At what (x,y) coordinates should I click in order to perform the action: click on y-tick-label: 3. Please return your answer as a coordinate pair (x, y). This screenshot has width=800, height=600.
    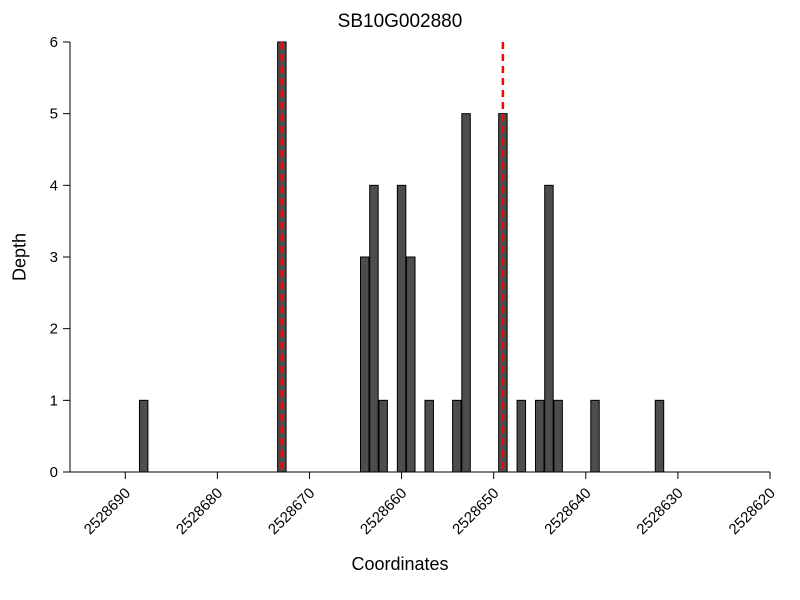
    Looking at the image, I should click on (54, 257).